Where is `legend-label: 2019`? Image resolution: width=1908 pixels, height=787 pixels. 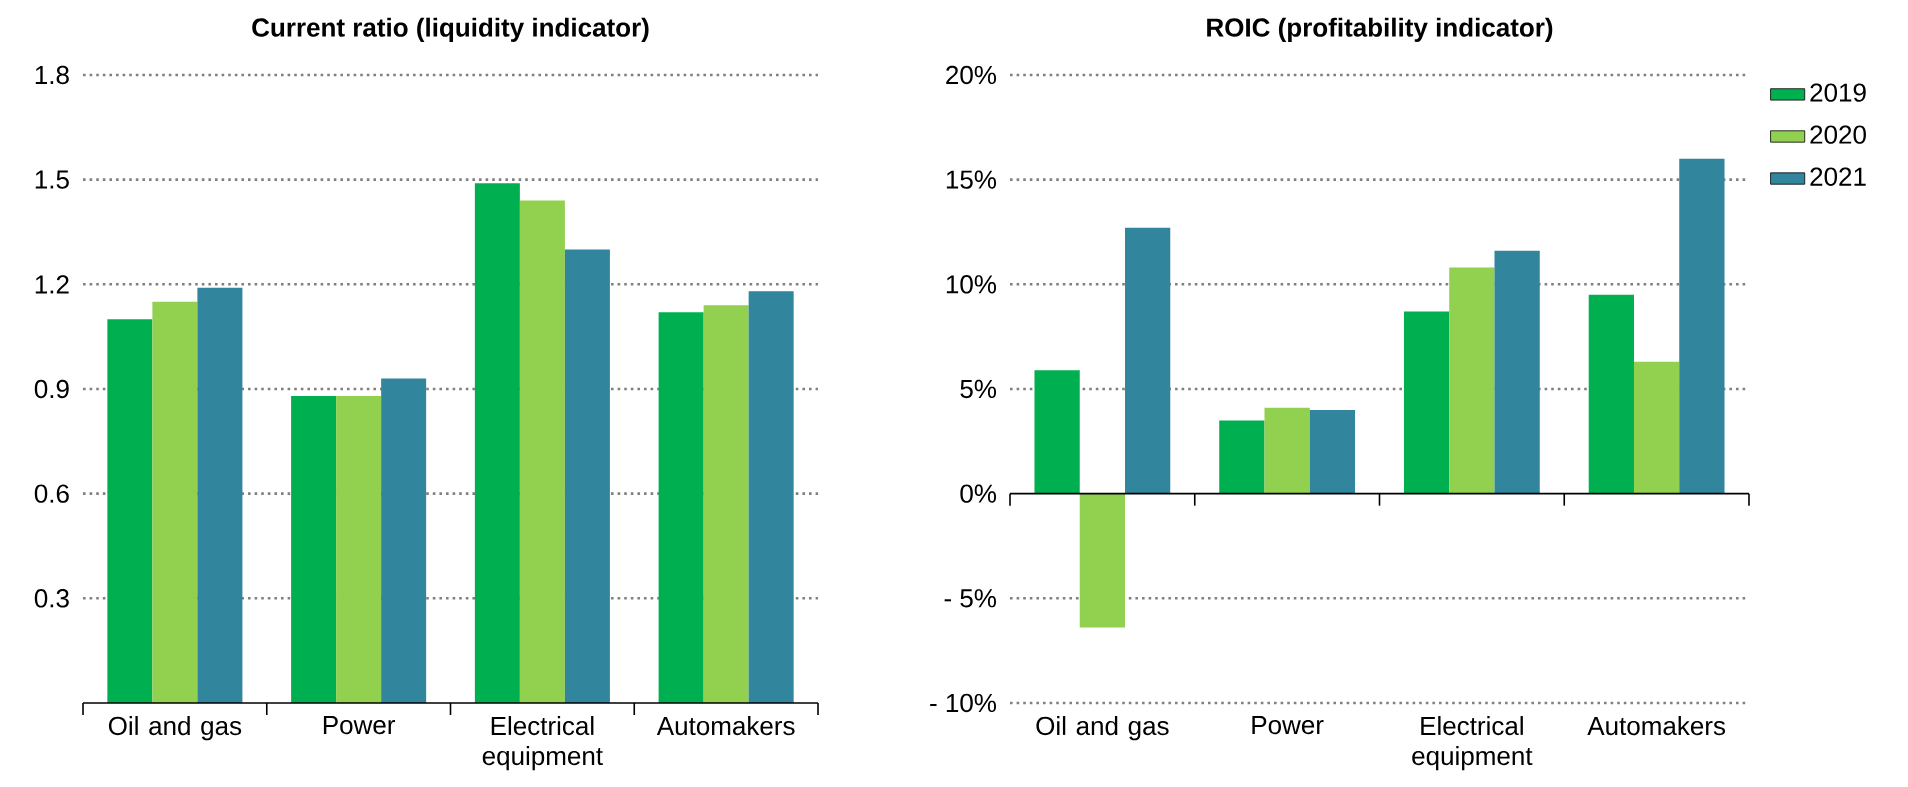 legend-label: 2019 is located at coordinates (1838, 92).